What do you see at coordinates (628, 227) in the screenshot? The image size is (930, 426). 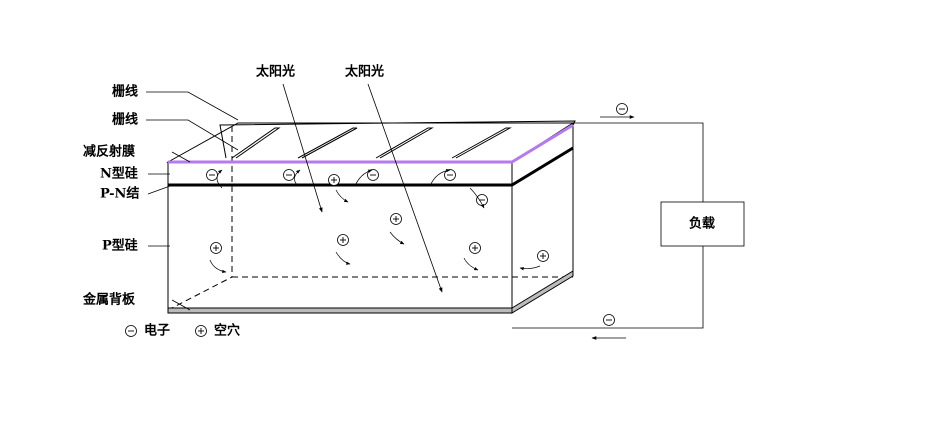 I see `circuit` at bounding box center [628, 227].